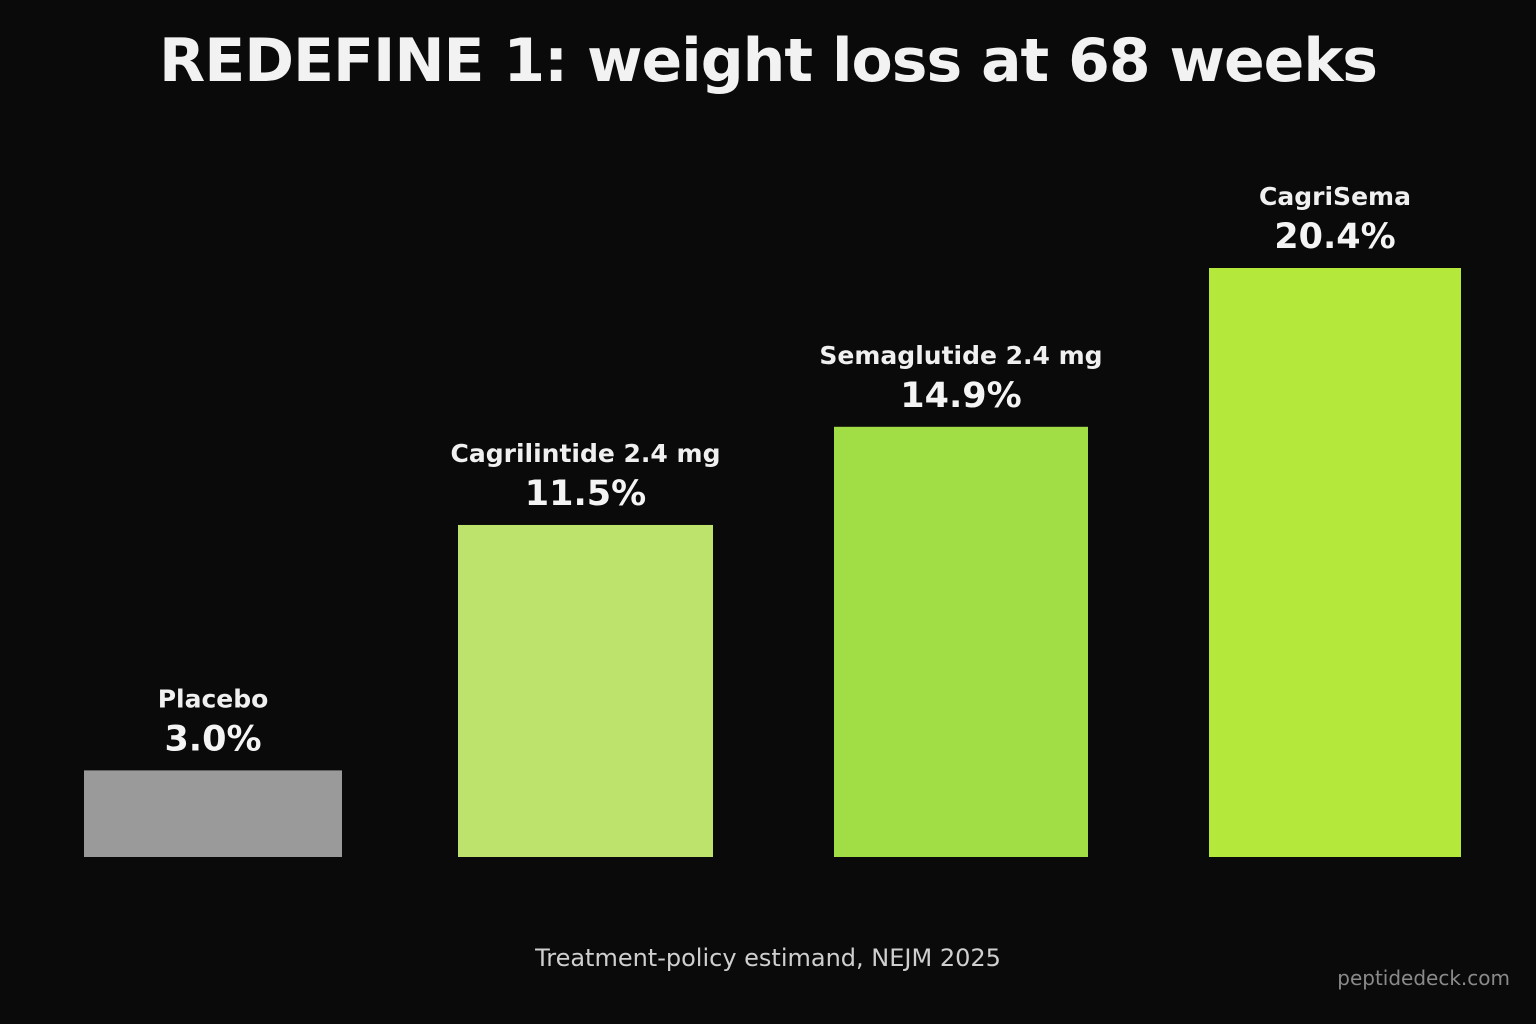 This screenshot has width=1536, height=1024. What do you see at coordinates (586, 453) in the screenshot?
I see `bar-category-label-1: Cagrilintide 2.4 mg` at bounding box center [586, 453].